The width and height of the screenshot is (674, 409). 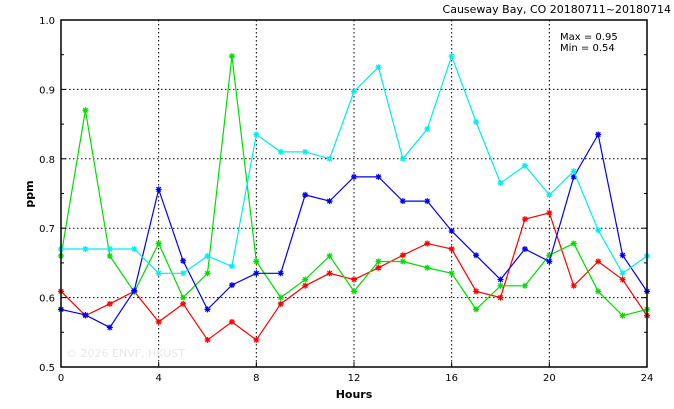 I want to click on y-axis-label: ppm, so click(x=29, y=193).